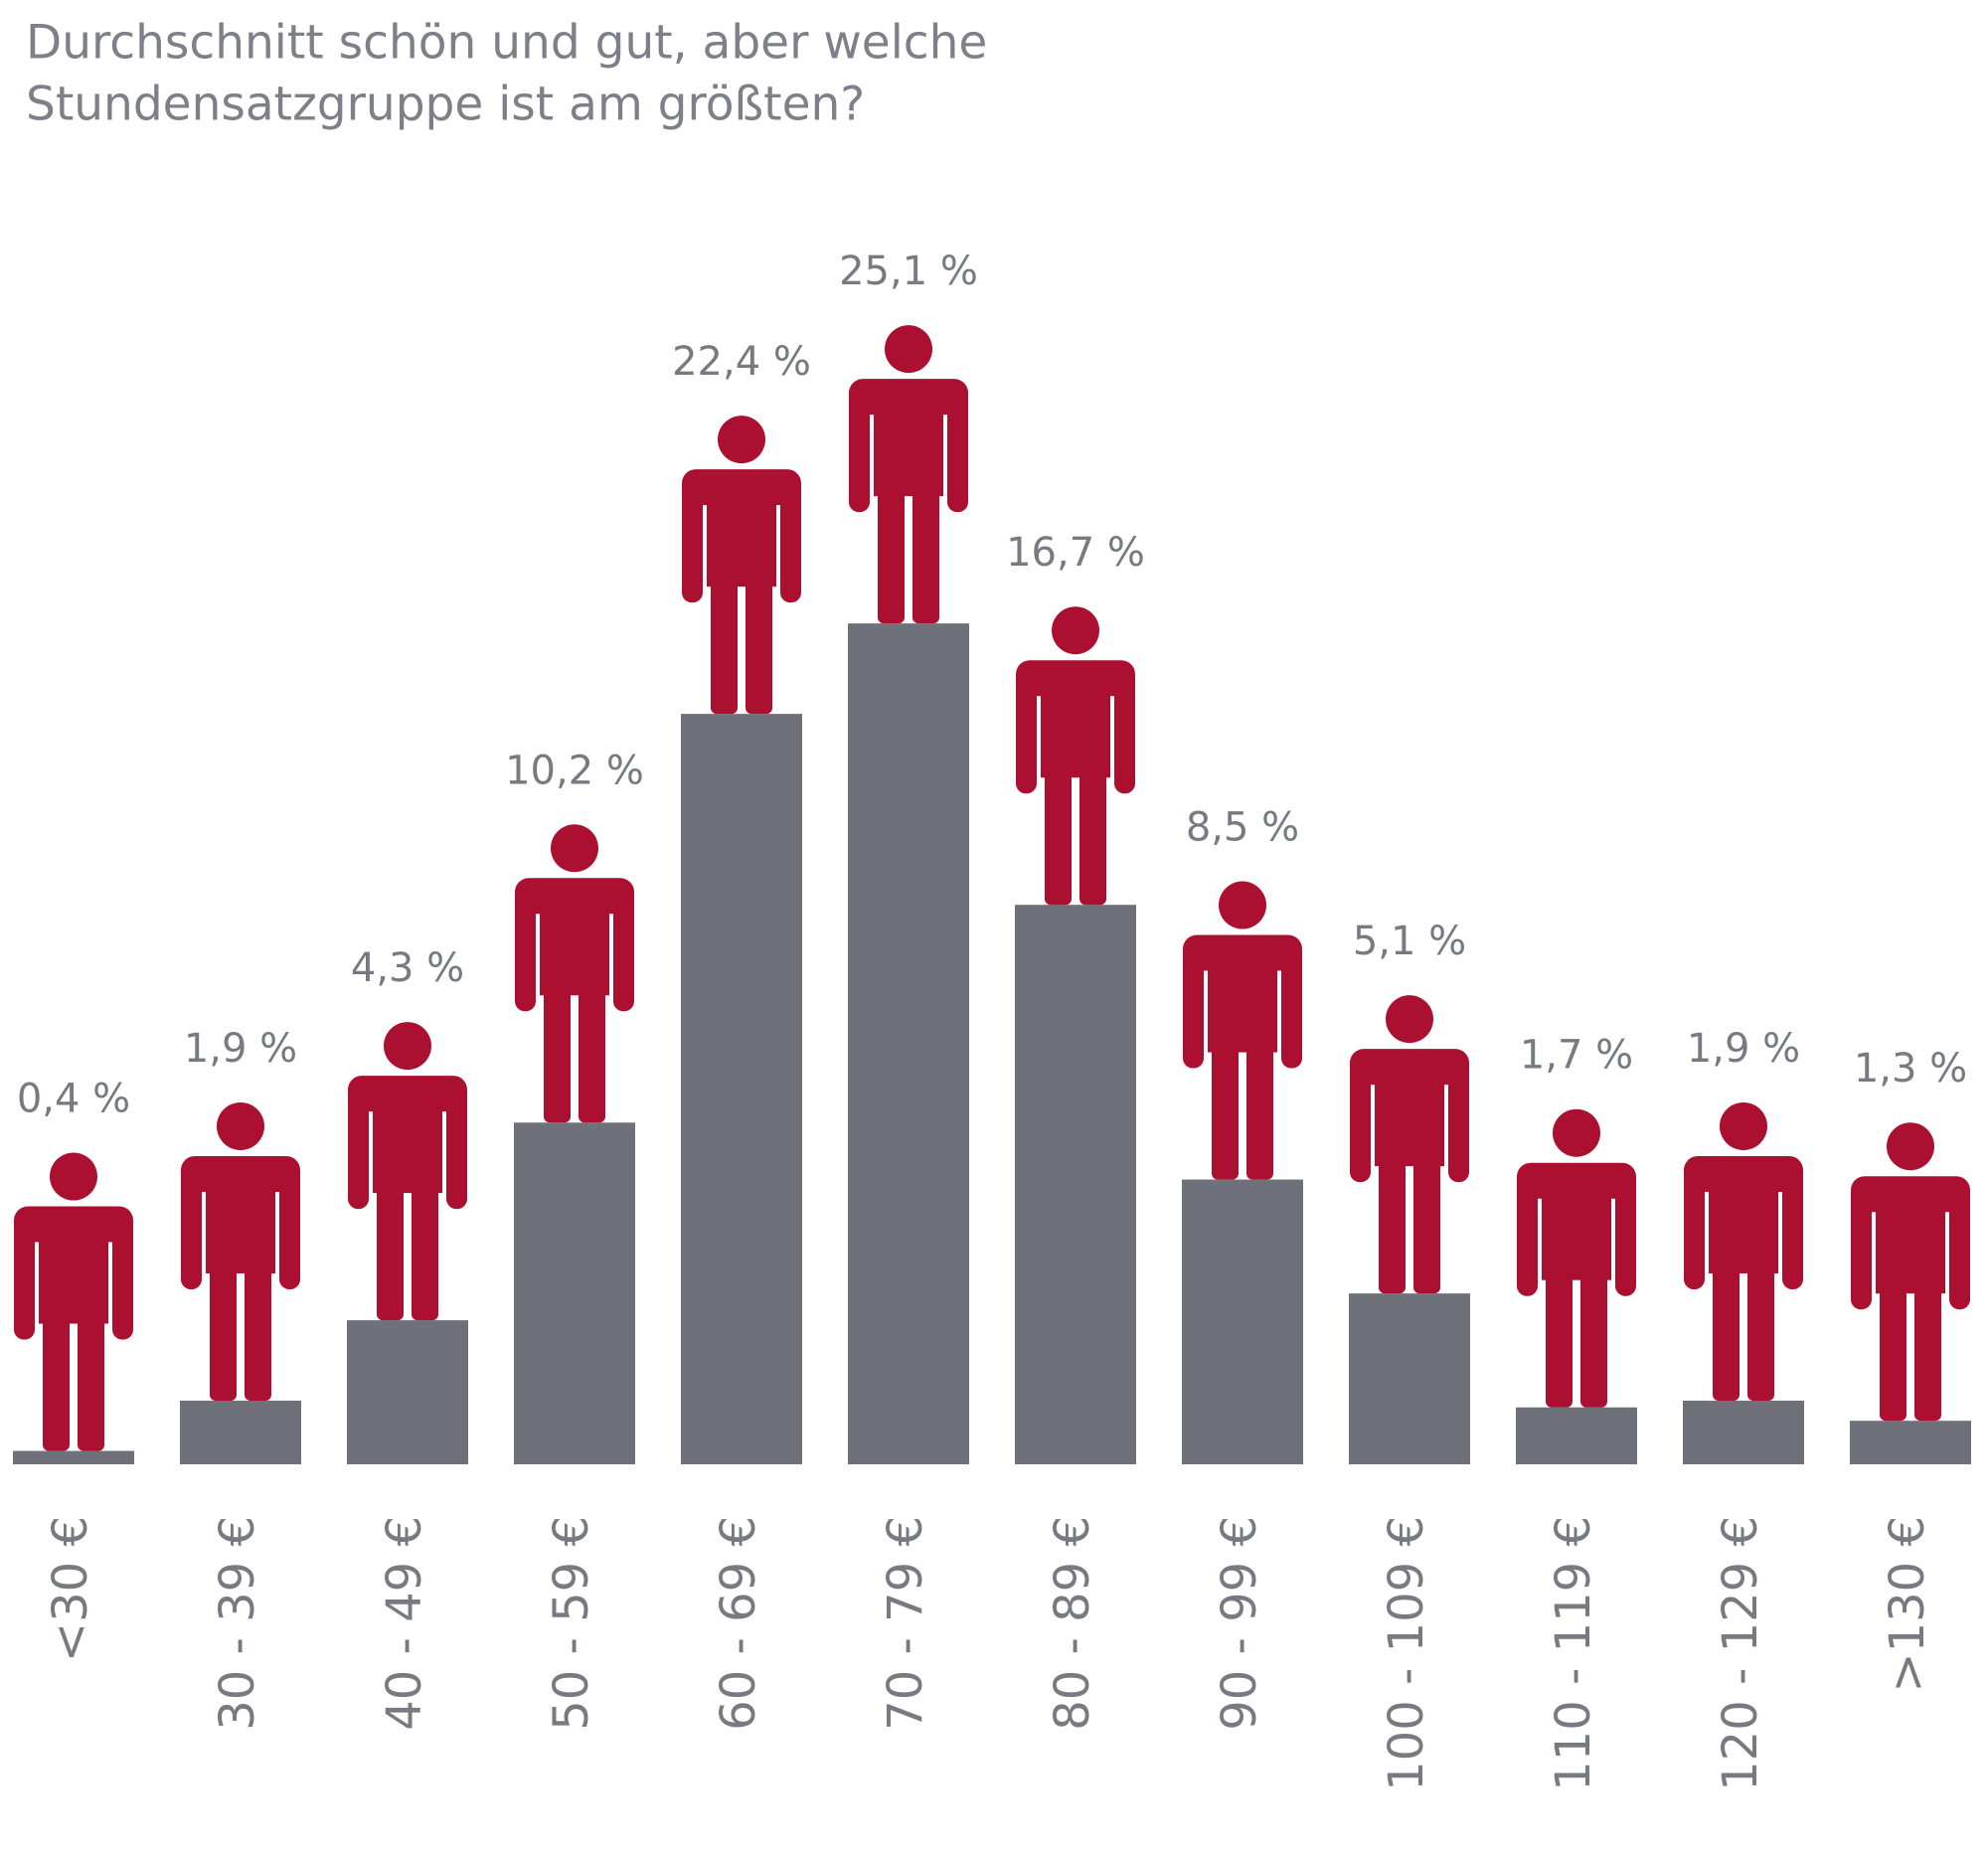 The width and height of the screenshot is (1988, 1854). Describe the element at coordinates (571, 1623) in the screenshot. I see `x-tick-label: 50 - 59 €` at that location.